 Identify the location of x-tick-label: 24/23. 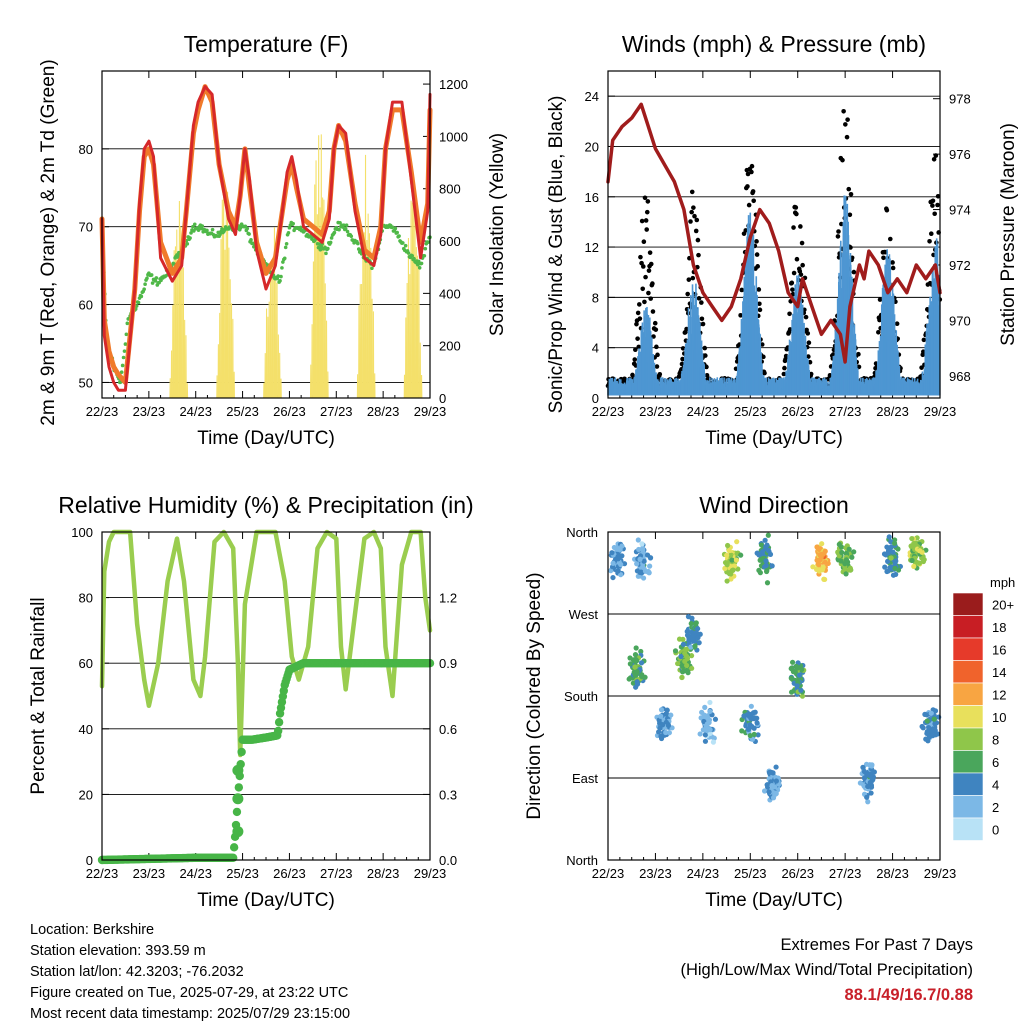
(195, 411).